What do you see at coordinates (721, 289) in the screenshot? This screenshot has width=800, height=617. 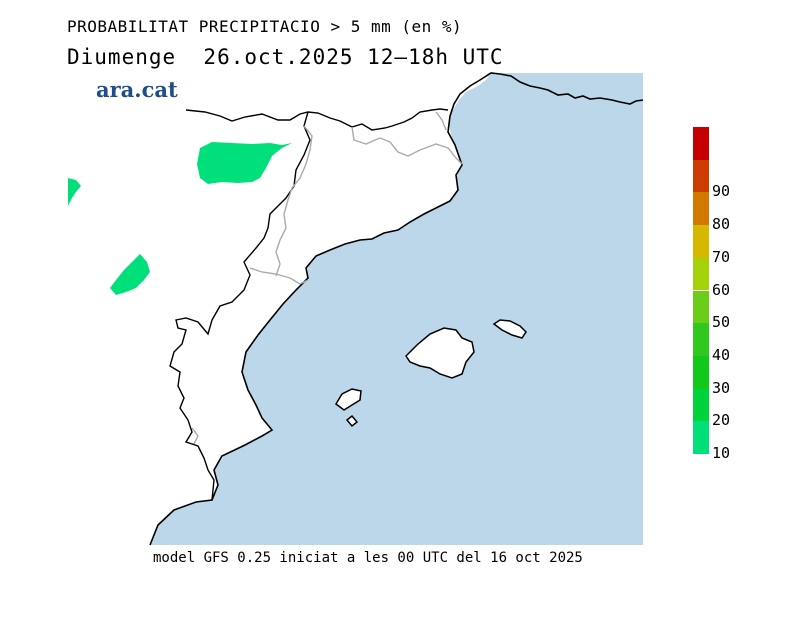 I see `legend-label: 60` at bounding box center [721, 289].